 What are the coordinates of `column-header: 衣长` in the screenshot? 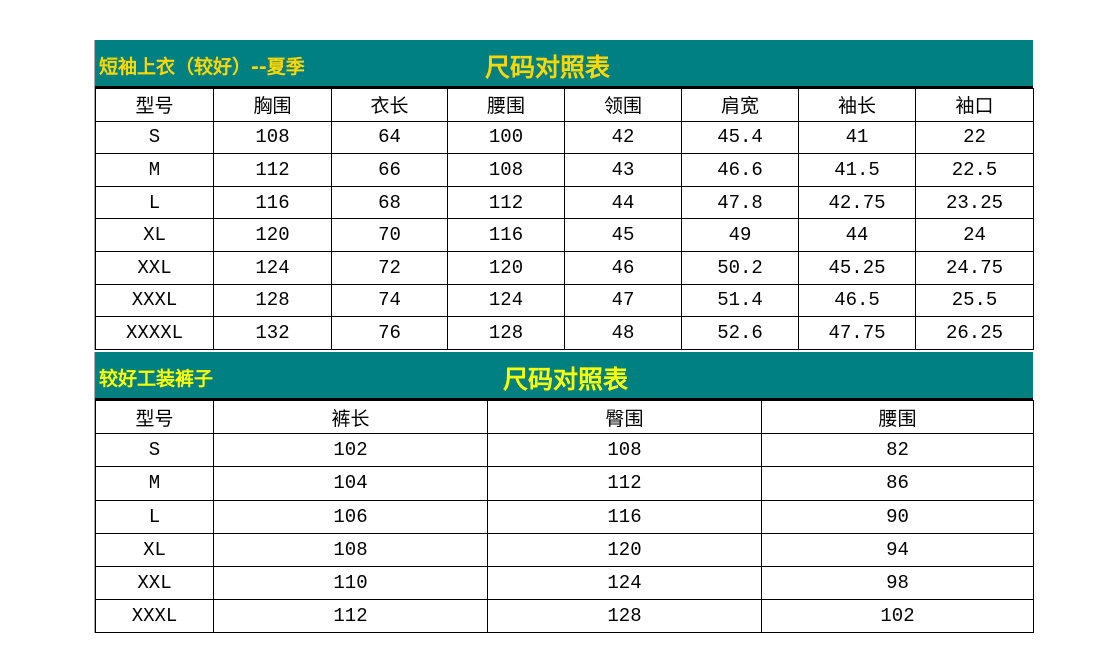 It's located at (389, 105).